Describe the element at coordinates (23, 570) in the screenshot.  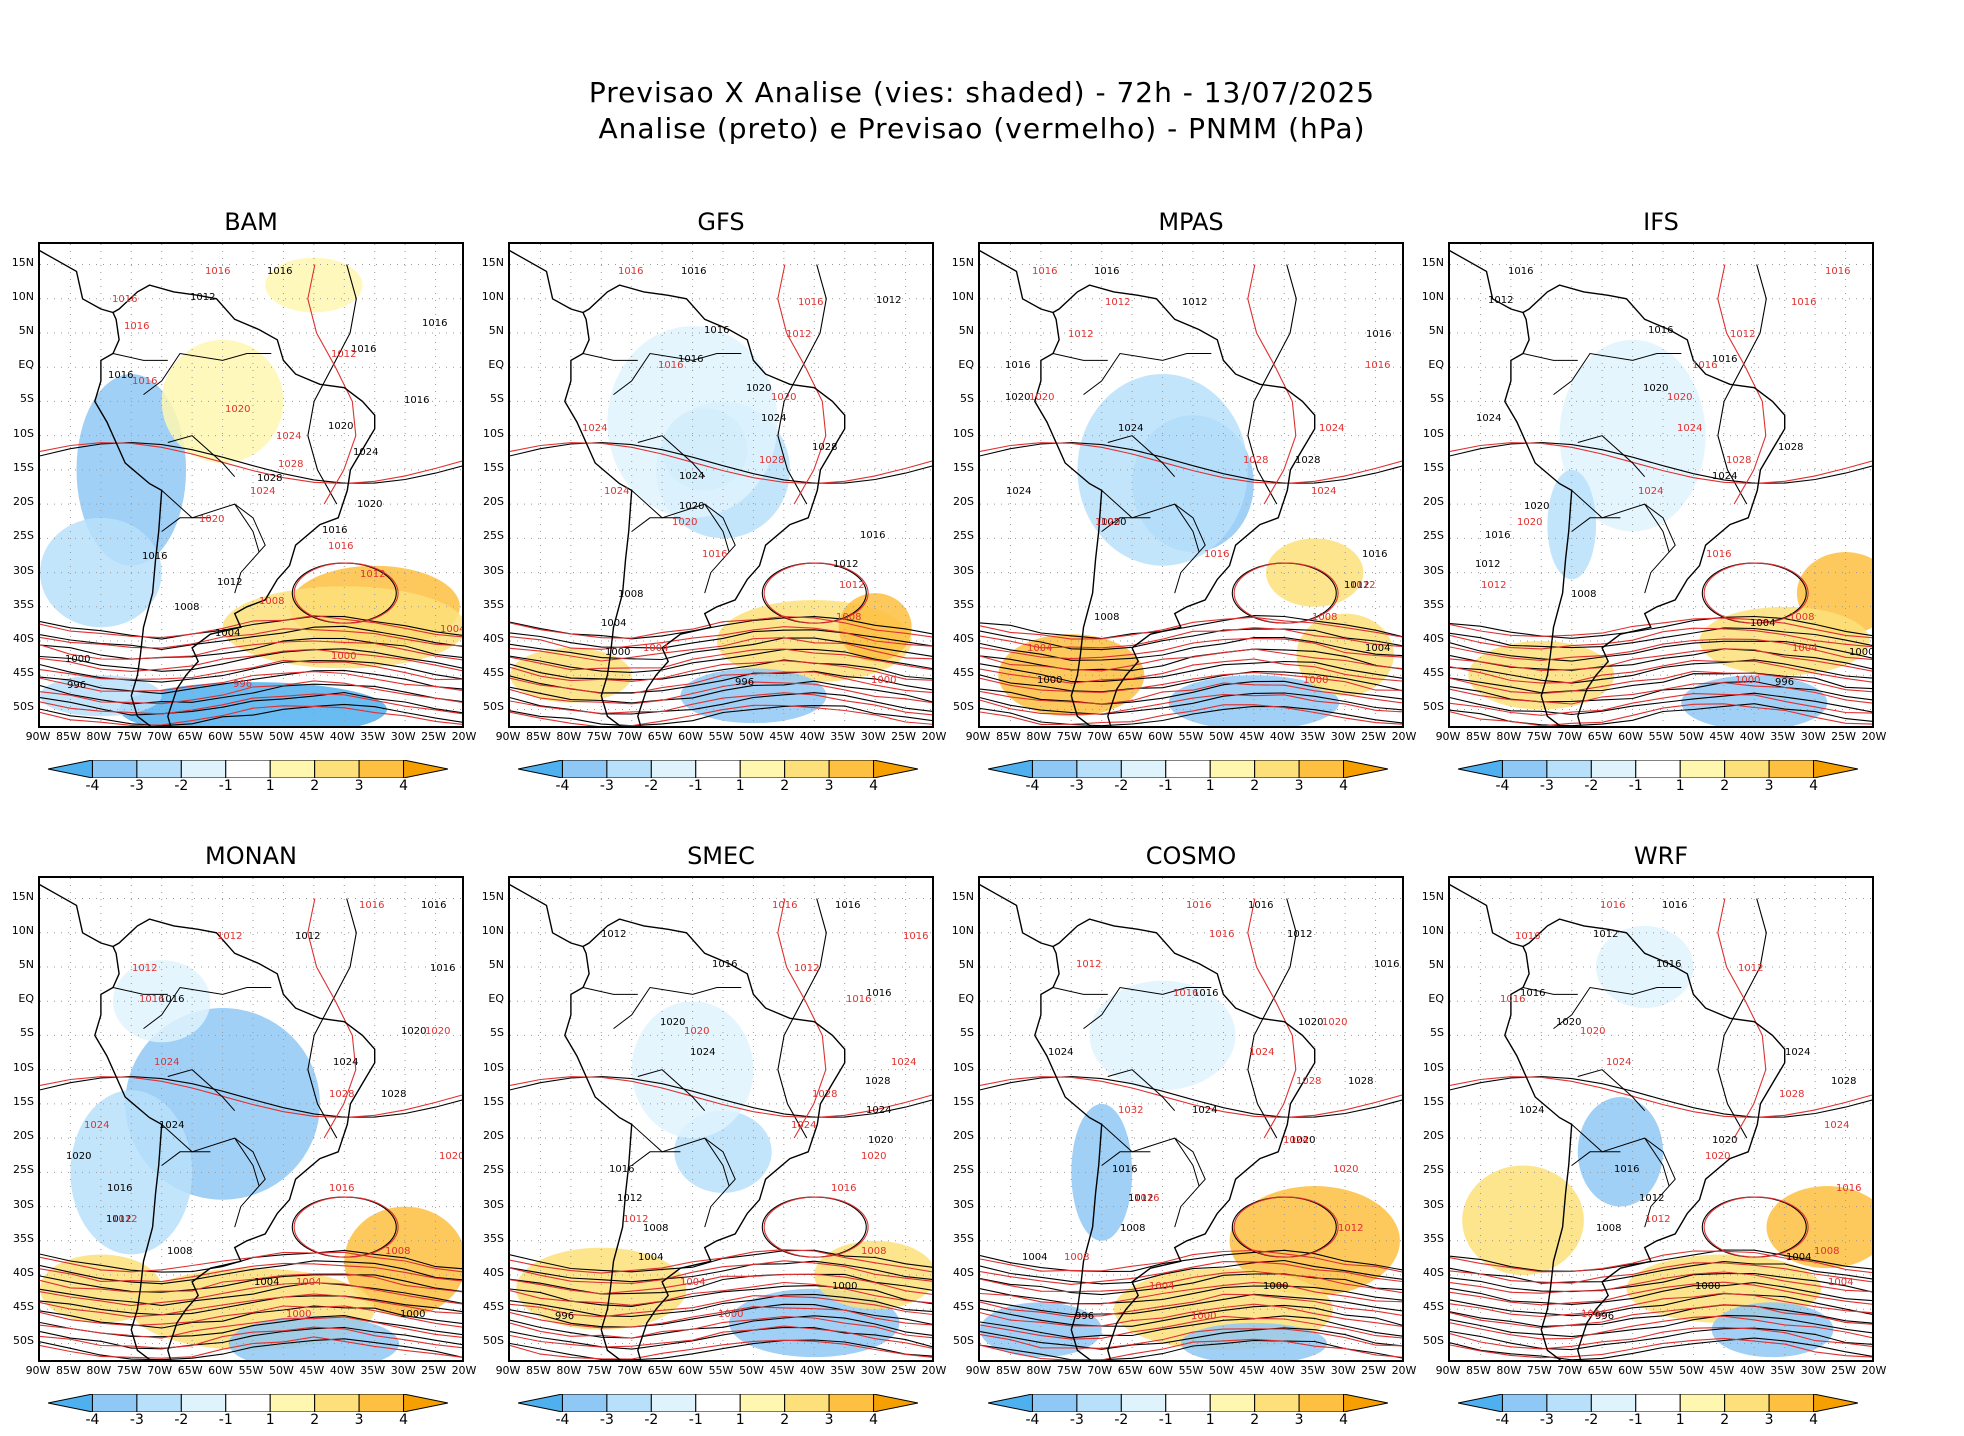
I see `lat-tick-label: 30S` at that location.